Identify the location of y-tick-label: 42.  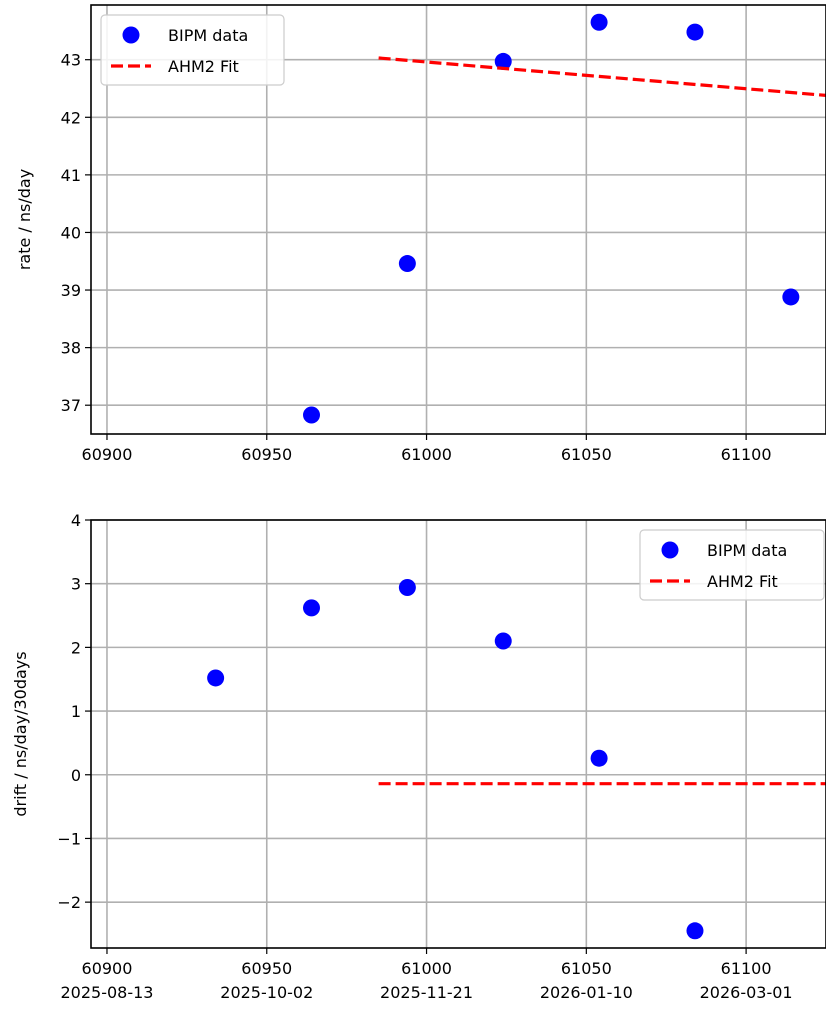
(71, 117).